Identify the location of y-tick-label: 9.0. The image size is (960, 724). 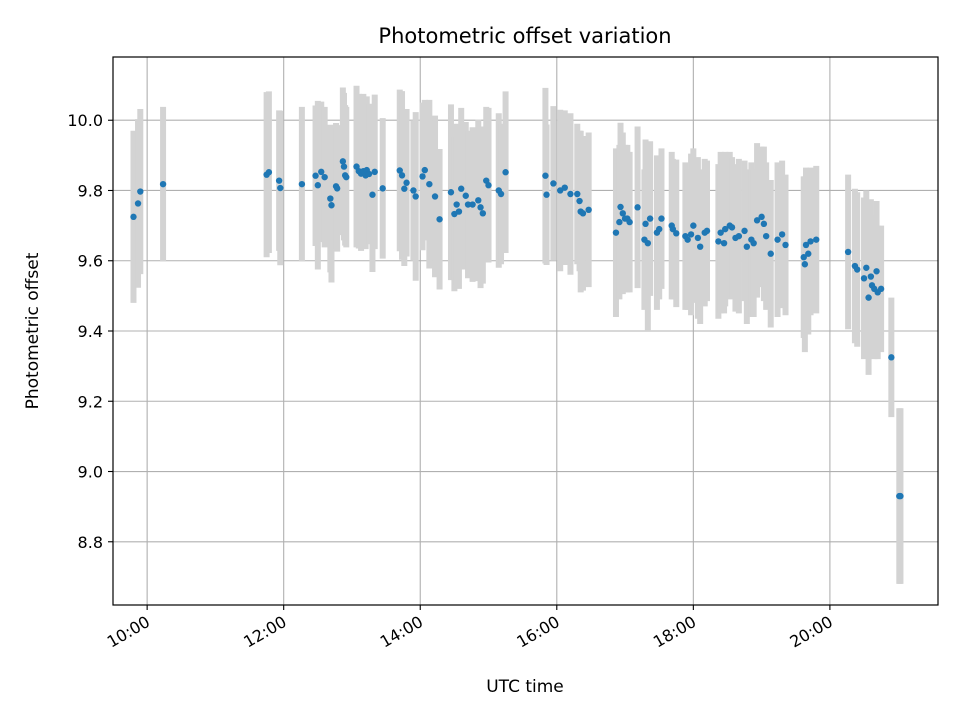
(90, 472).